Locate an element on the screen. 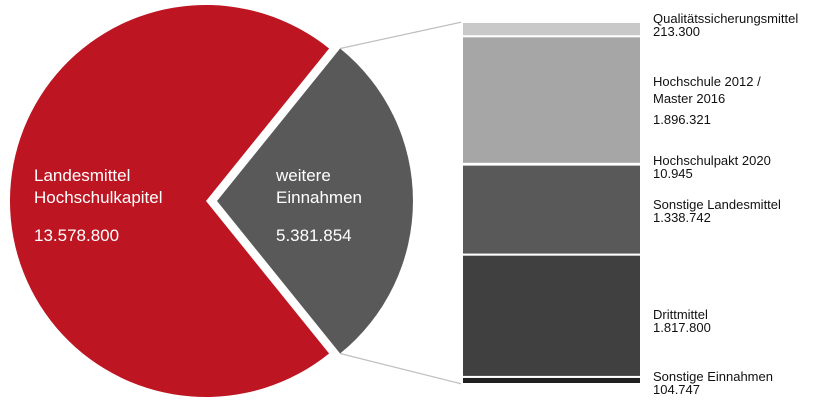 Image resolution: width=836 pixels, height=401 pixels. bar-label-drittmittel: Drittmittel 1.817.800 is located at coordinates (682, 321).